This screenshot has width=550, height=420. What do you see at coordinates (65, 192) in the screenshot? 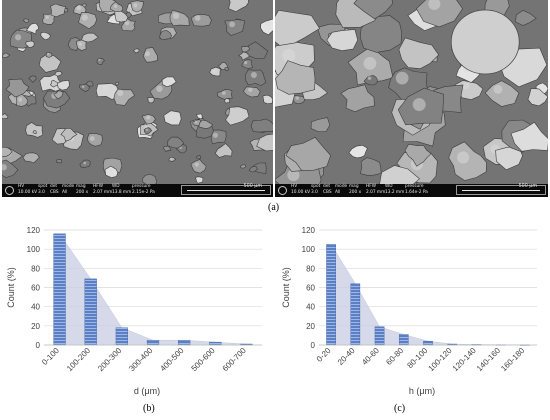
I see `sem-mode: All` at bounding box center [65, 192].